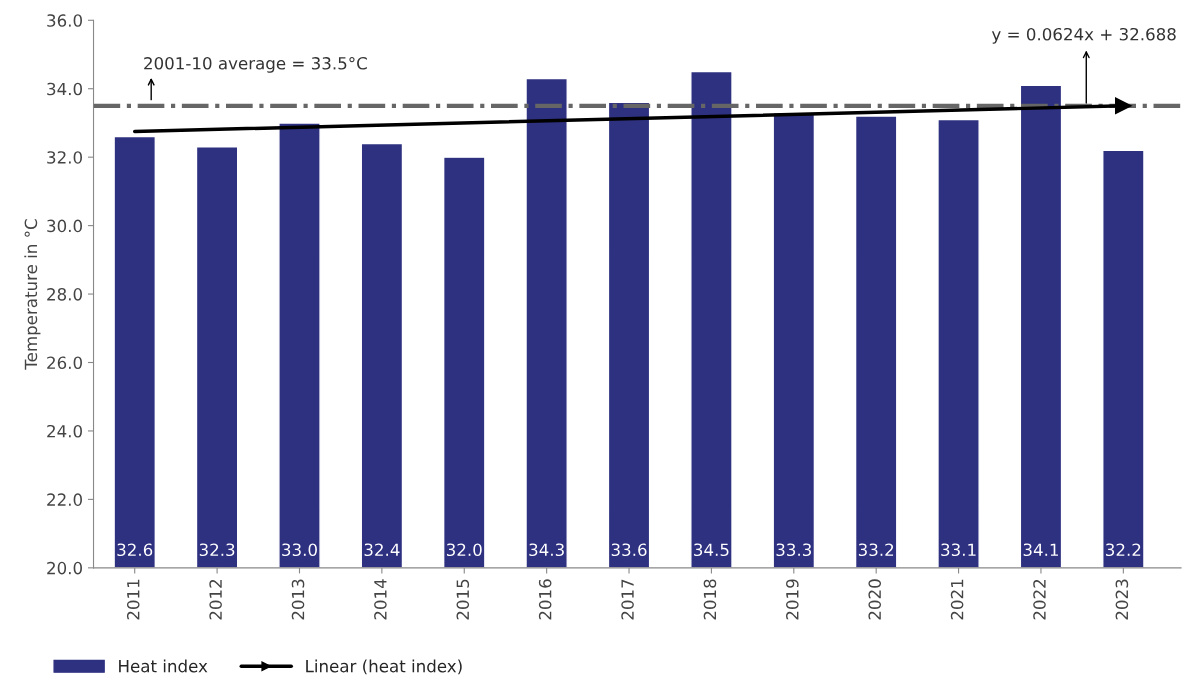  What do you see at coordinates (463, 599) in the screenshot?
I see `x-tick-label: 2015` at bounding box center [463, 599].